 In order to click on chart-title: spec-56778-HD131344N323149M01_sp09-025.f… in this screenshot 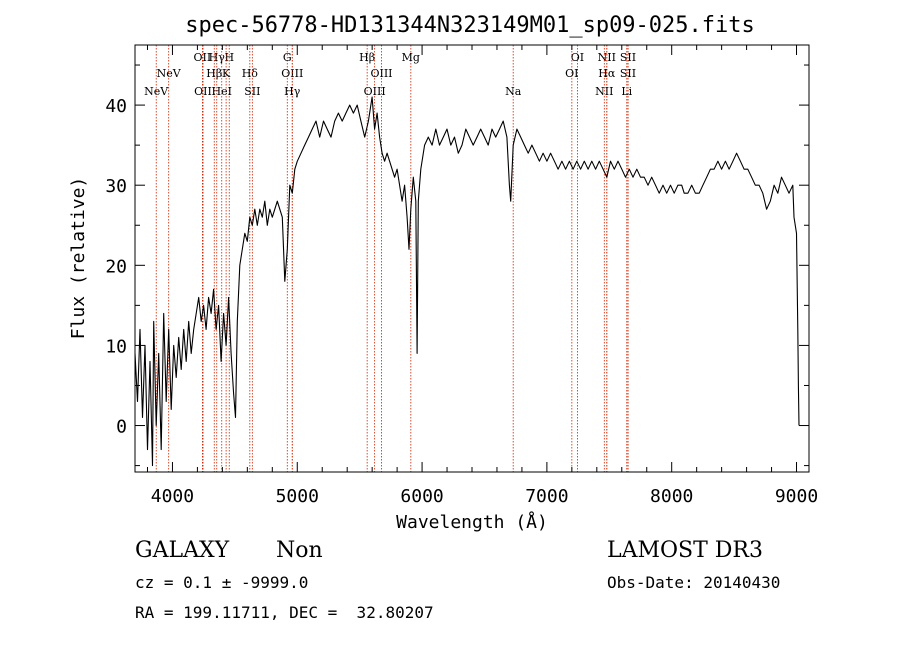, I will do `click(470, 25)`.